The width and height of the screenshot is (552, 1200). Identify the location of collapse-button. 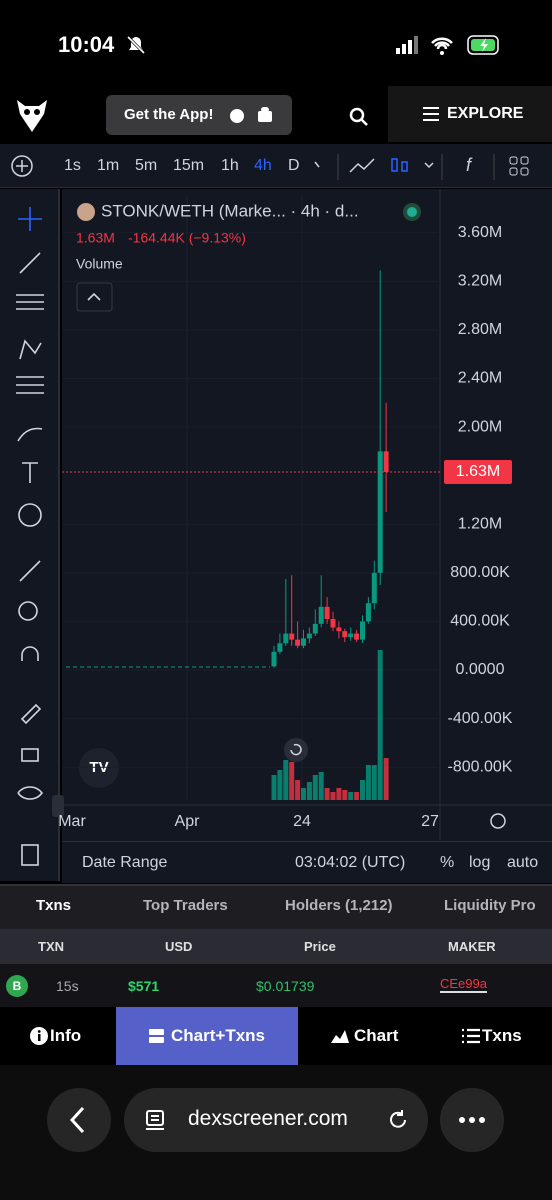
(94, 297).